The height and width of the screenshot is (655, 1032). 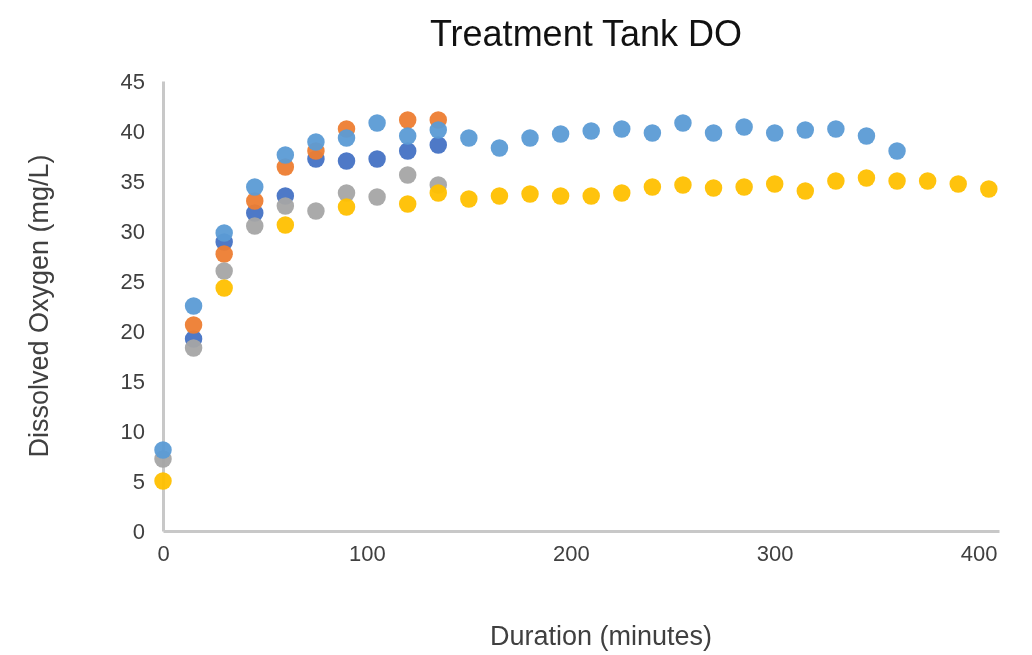 What do you see at coordinates (571, 553) in the screenshot?
I see `x-tick-label: 200` at bounding box center [571, 553].